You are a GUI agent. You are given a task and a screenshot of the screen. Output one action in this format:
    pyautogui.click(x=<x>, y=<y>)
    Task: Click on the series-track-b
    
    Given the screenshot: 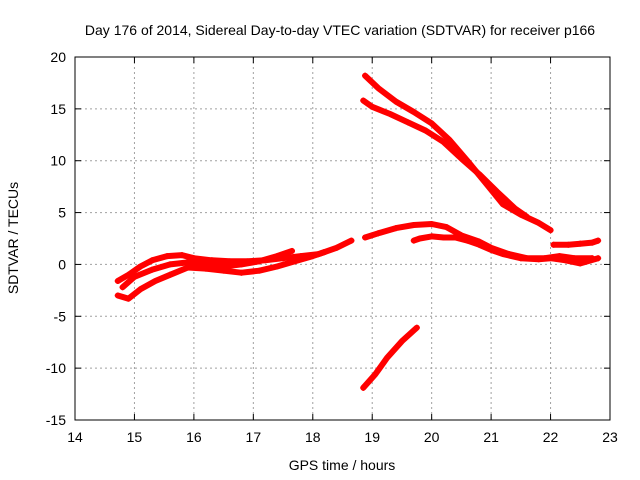 What is the action you would take?
    pyautogui.click(x=221, y=275)
    